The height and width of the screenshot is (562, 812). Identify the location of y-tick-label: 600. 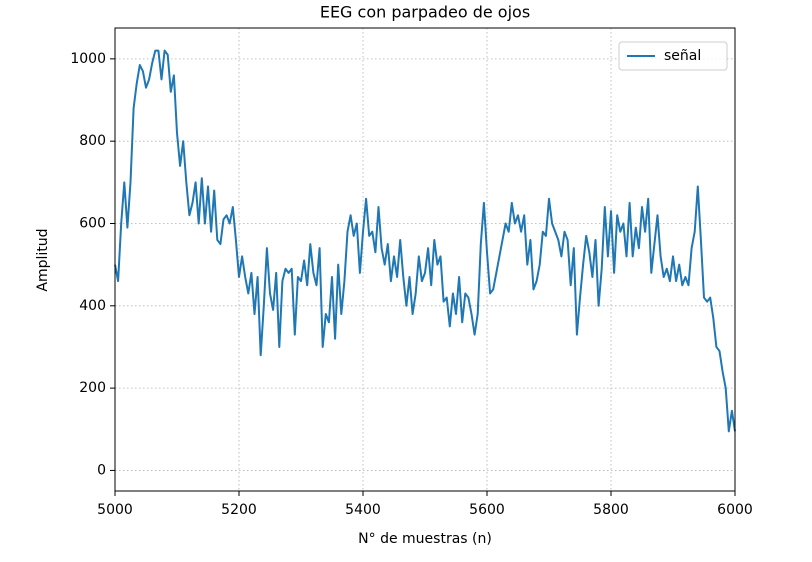
(92, 223).